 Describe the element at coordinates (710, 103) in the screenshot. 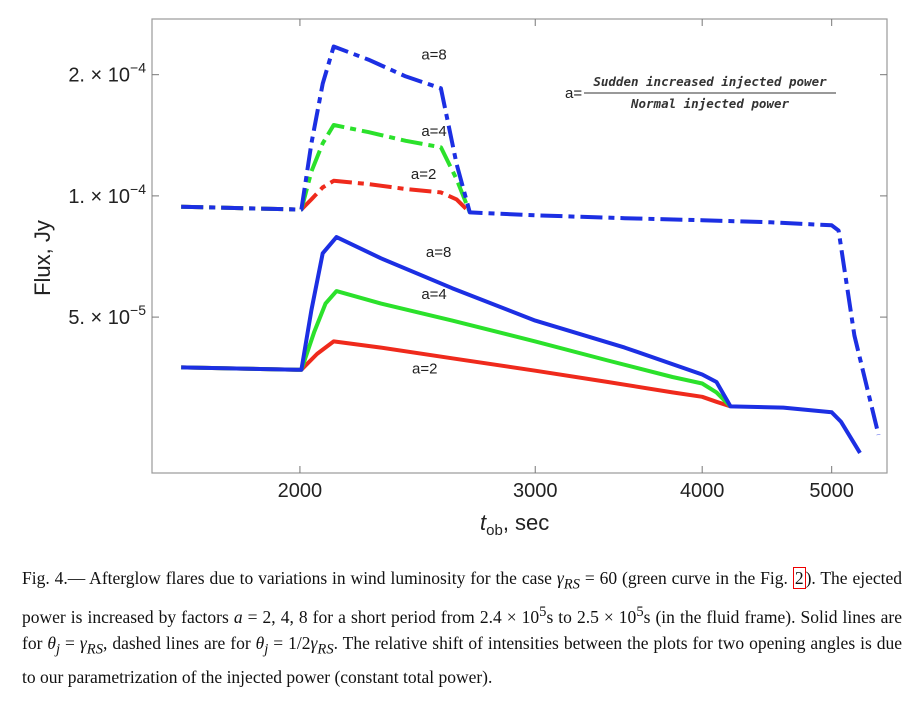

I see `annotation-denominator: Normal injected power` at that location.